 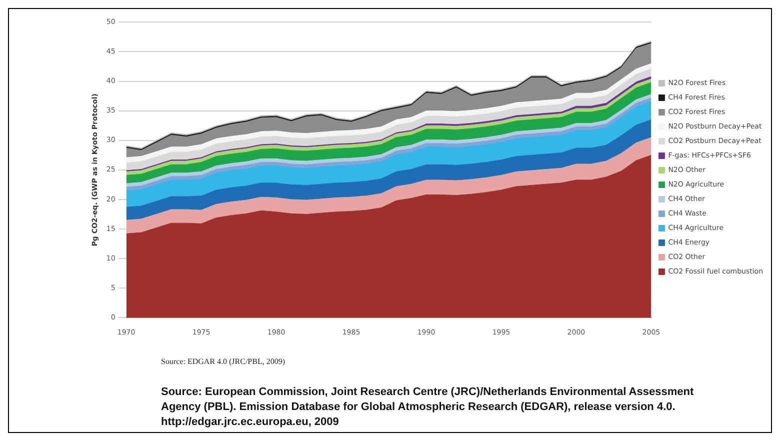 I want to click on source-note: Source: European Commission, Joint Research Centre (JRC)/Netherlands Environmental Assessment Agency (PBL). Emission Database for Global Atmospheric Research (EDGAR), release version 4.0. http://edgar.jrc.ec.europa.eu, 2009, so click(x=428, y=407).